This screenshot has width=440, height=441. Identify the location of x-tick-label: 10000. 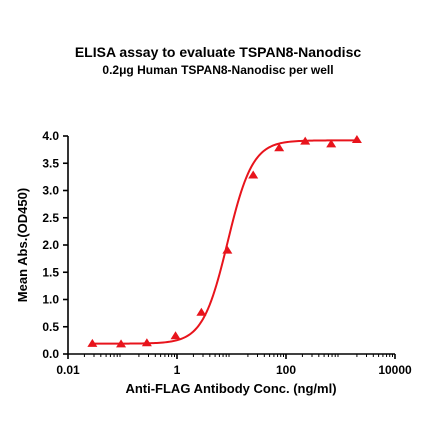
(395, 370).